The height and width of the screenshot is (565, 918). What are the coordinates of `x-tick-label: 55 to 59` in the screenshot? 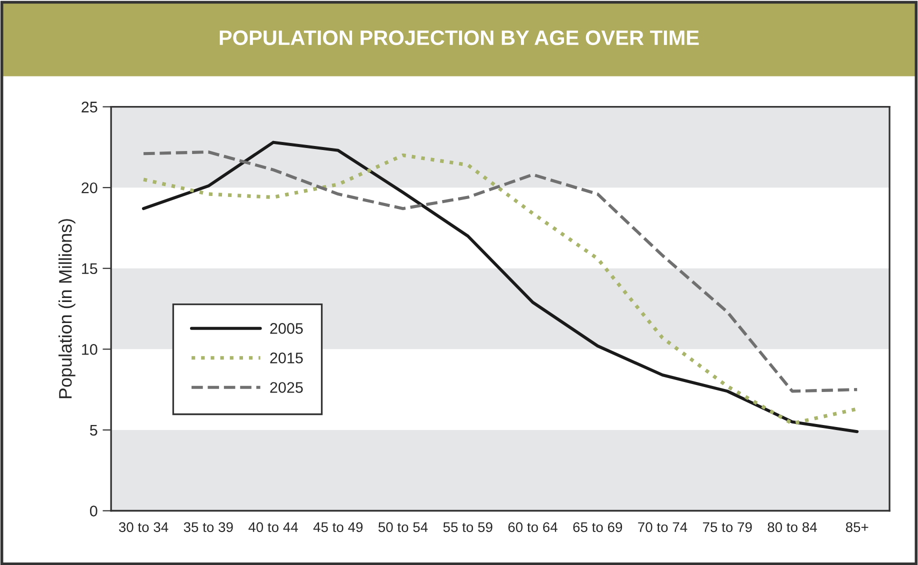 It's located at (467, 527).